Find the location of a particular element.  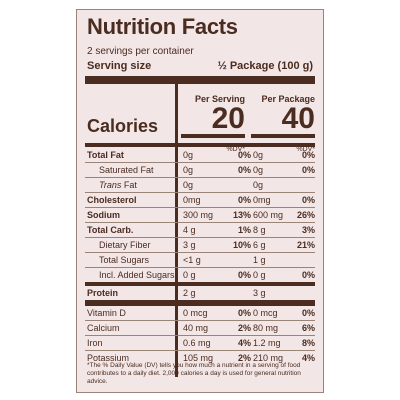

nutrient-row-trans-fat: Trans Fat 0g 0g is located at coordinates (200, 185).